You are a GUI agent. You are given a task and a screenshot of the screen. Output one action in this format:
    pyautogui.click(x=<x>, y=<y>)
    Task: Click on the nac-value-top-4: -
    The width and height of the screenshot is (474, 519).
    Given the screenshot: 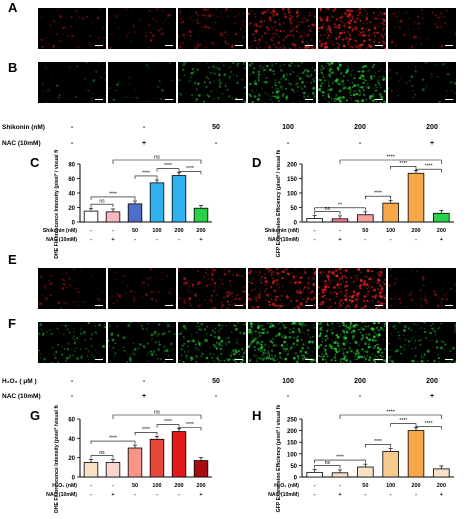 What is the action you would take?
    pyautogui.click(x=288, y=143)
    